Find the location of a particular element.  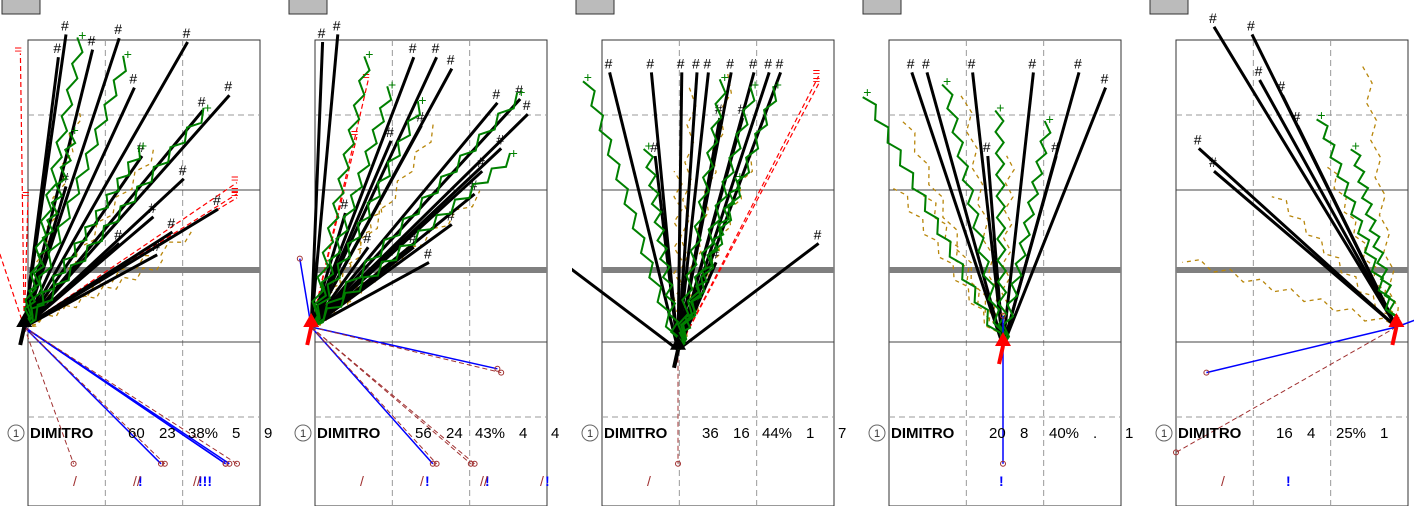

panel-marks: ==# # # # # # # # ## ### ##+++ + ++ is located at coordinates (697, 261).